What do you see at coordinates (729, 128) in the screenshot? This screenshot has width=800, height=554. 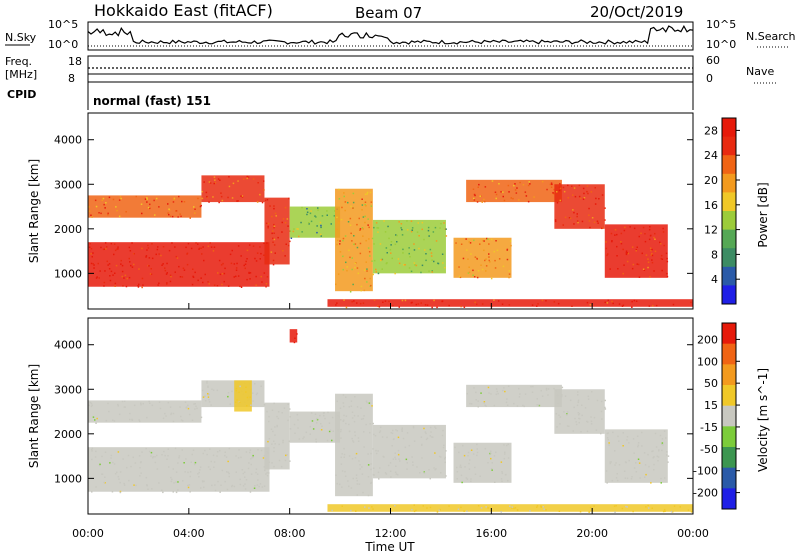 I see `power-colorbar-swatch` at bounding box center [729, 128].